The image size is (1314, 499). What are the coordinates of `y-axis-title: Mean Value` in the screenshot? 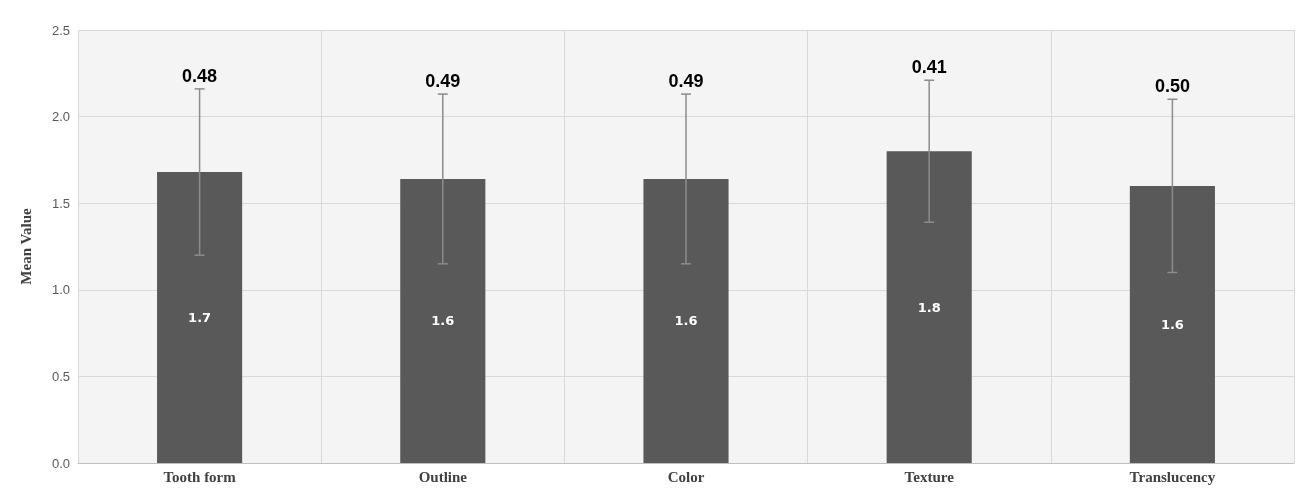 It's located at (25, 246).